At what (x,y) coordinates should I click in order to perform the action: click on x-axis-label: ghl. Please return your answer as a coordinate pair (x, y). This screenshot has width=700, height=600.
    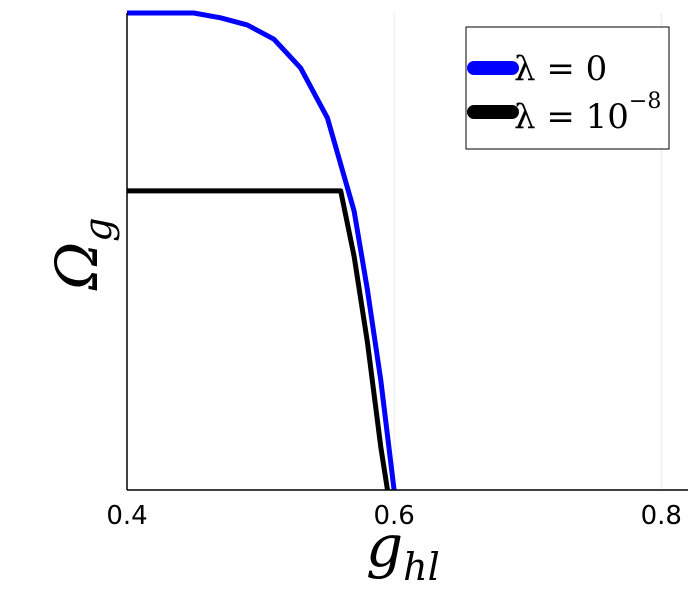
    Looking at the image, I should click on (403, 550).